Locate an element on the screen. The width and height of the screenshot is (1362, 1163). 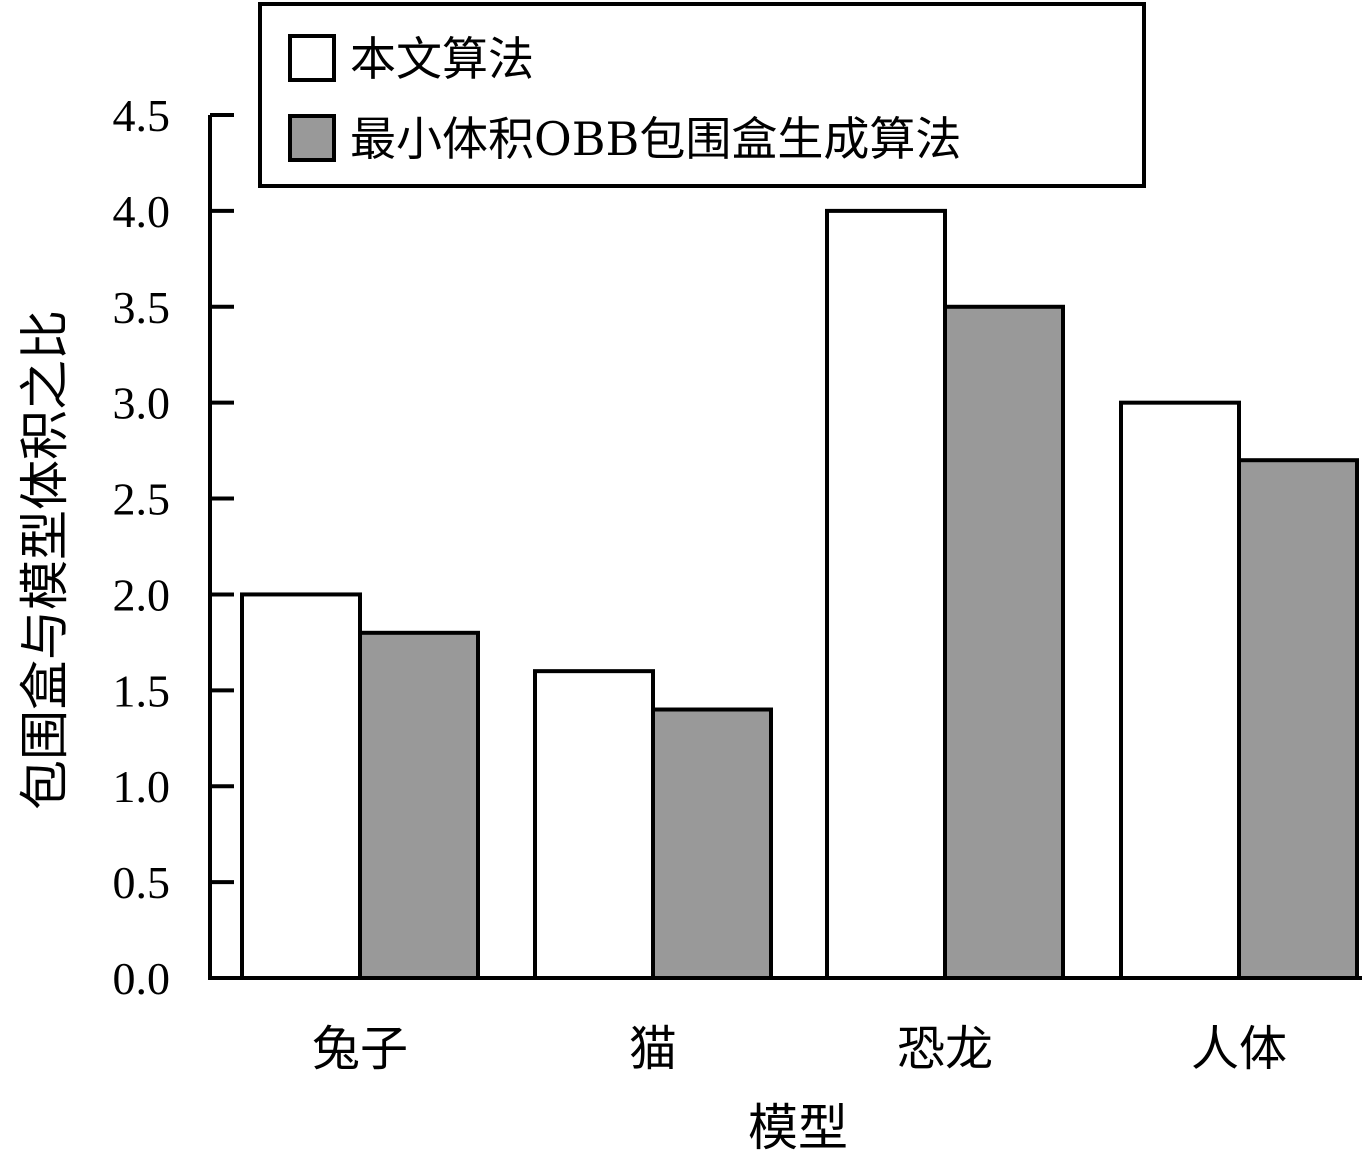
y-tick-label: 3.5 is located at coordinates (142, 307).